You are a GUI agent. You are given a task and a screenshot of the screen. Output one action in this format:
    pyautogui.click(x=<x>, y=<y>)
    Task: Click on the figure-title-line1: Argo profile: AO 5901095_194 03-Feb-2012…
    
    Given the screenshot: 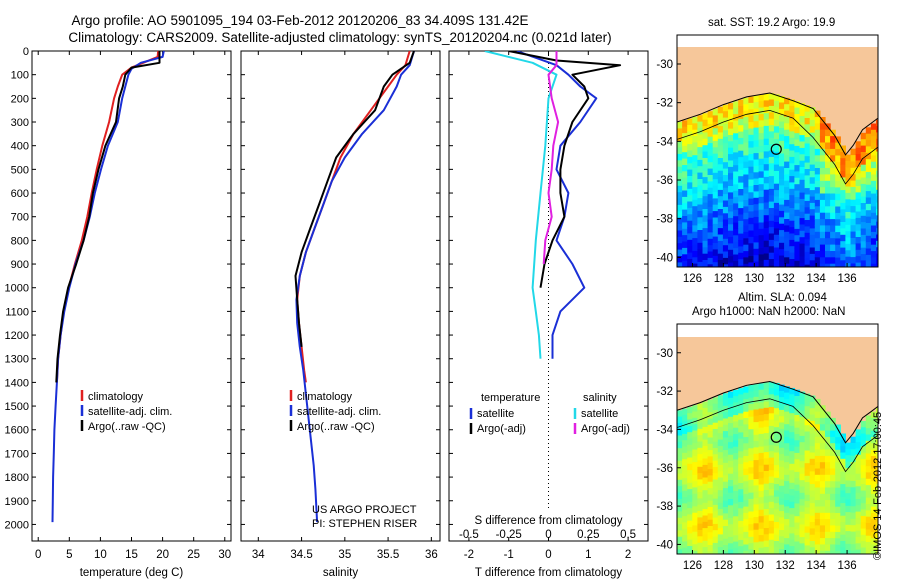 What is the action you would take?
    pyautogui.click(x=300, y=20)
    